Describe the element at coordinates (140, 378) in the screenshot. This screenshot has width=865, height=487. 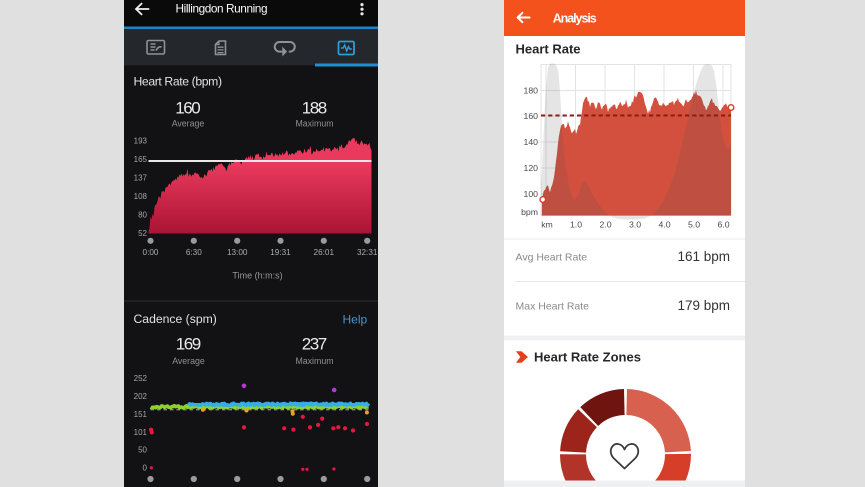
I see `svg-text: 252` at that location.